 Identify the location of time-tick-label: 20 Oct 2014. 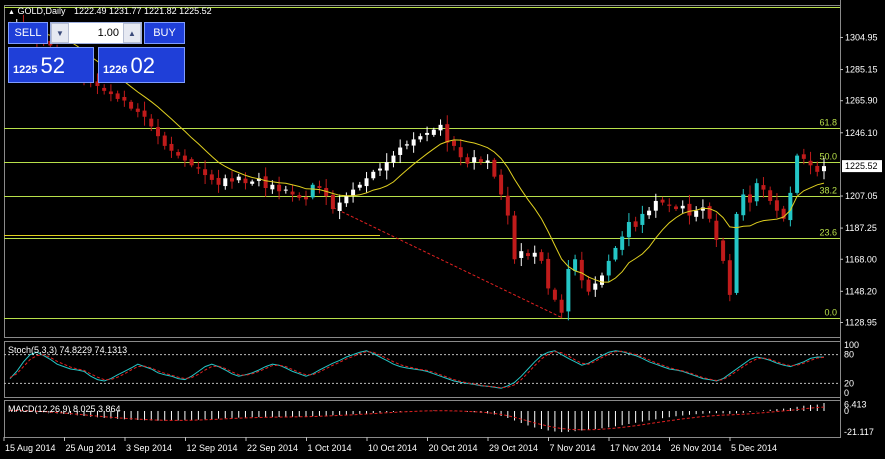
(453, 448).